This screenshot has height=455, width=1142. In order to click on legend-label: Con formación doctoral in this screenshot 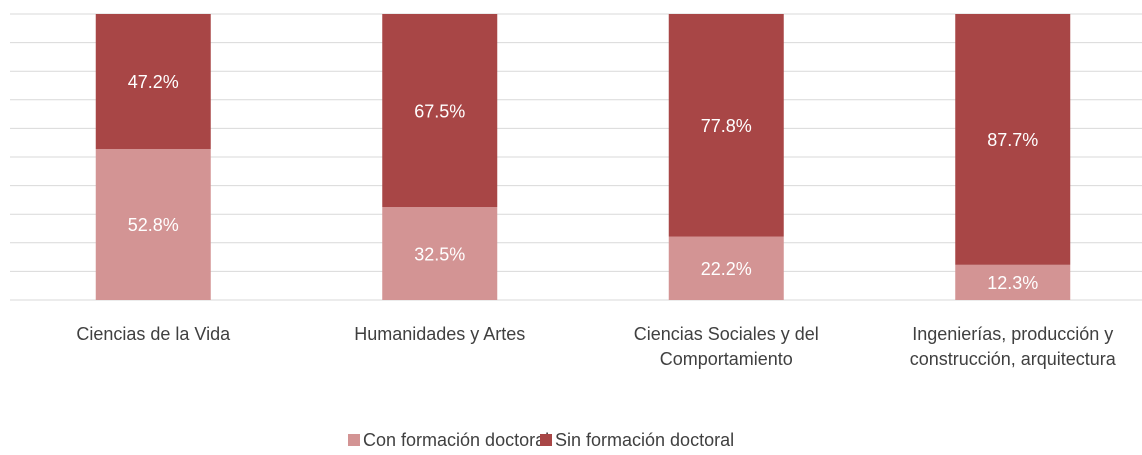, I will do `click(456, 440)`.